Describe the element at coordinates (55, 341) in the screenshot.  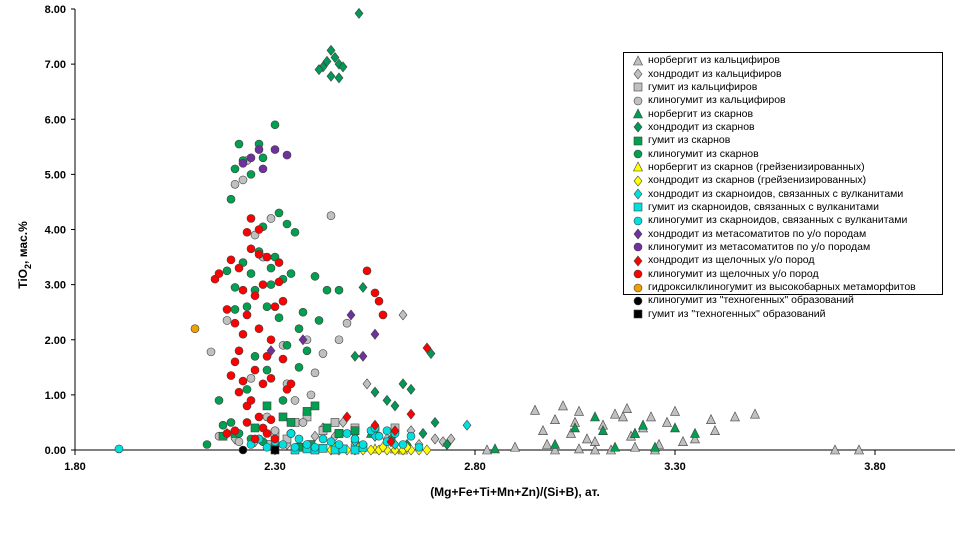
I see `y-tick-label: 2.00` at that location.